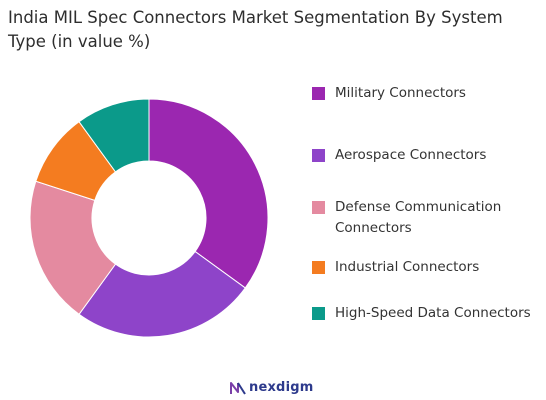  What do you see at coordinates (281, 387) in the screenshot?
I see `brand-name: nexdigm` at bounding box center [281, 387].